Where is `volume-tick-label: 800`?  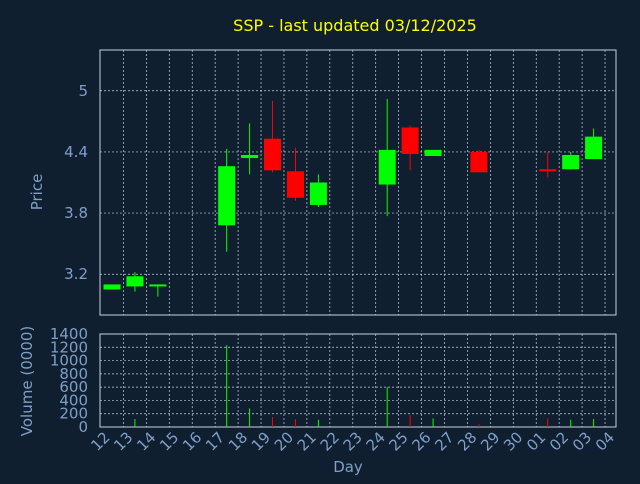
volume-tick-label: 800 is located at coordinates (73, 374).